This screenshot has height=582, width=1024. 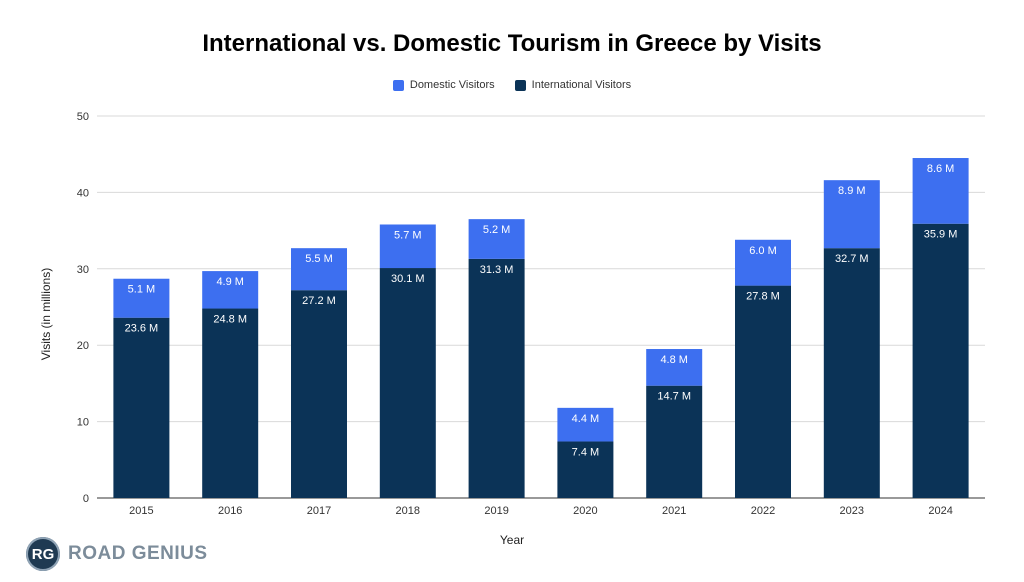 What do you see at coordinates (83, 346) in the screenshot?
I see `y-tick-label: 20` at bounding box center [83, 346].